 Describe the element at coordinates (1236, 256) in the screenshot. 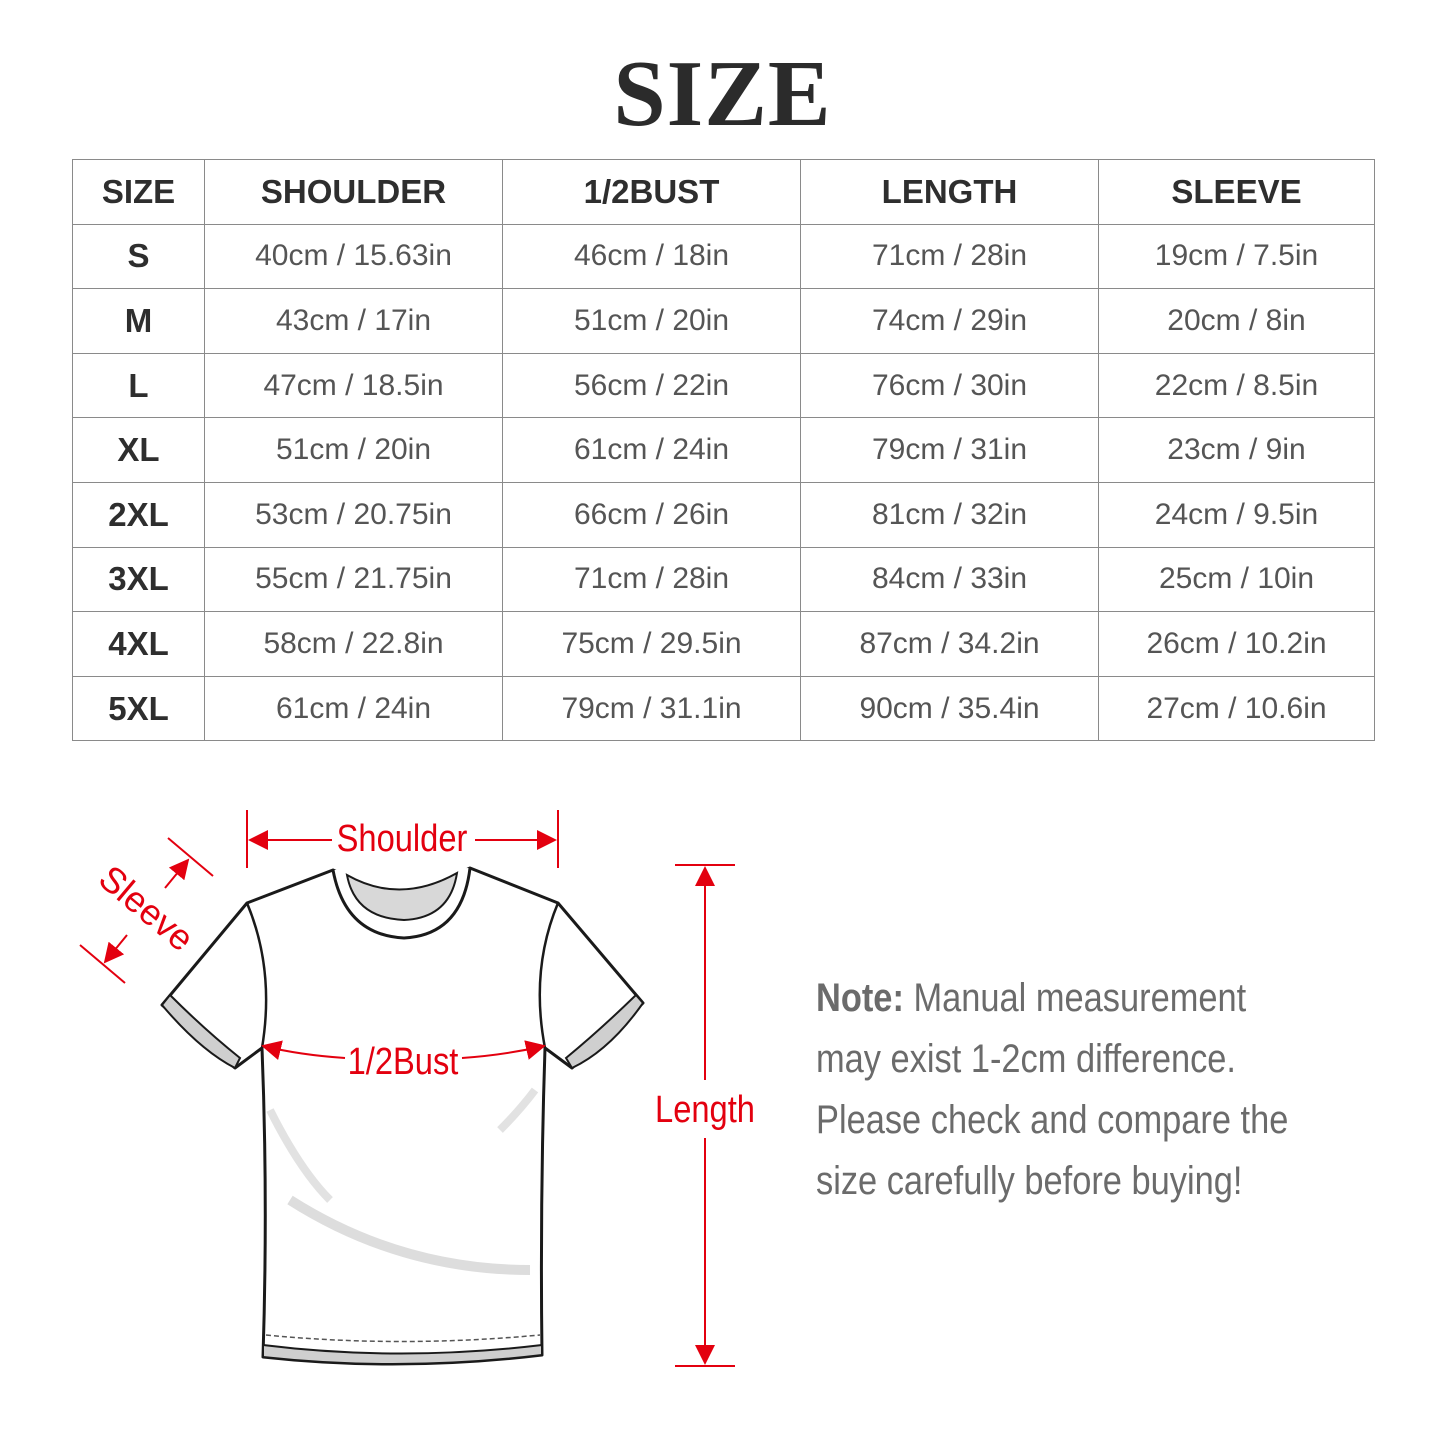

I see `measurement-cell: 19cm / 7.5in` at that location.